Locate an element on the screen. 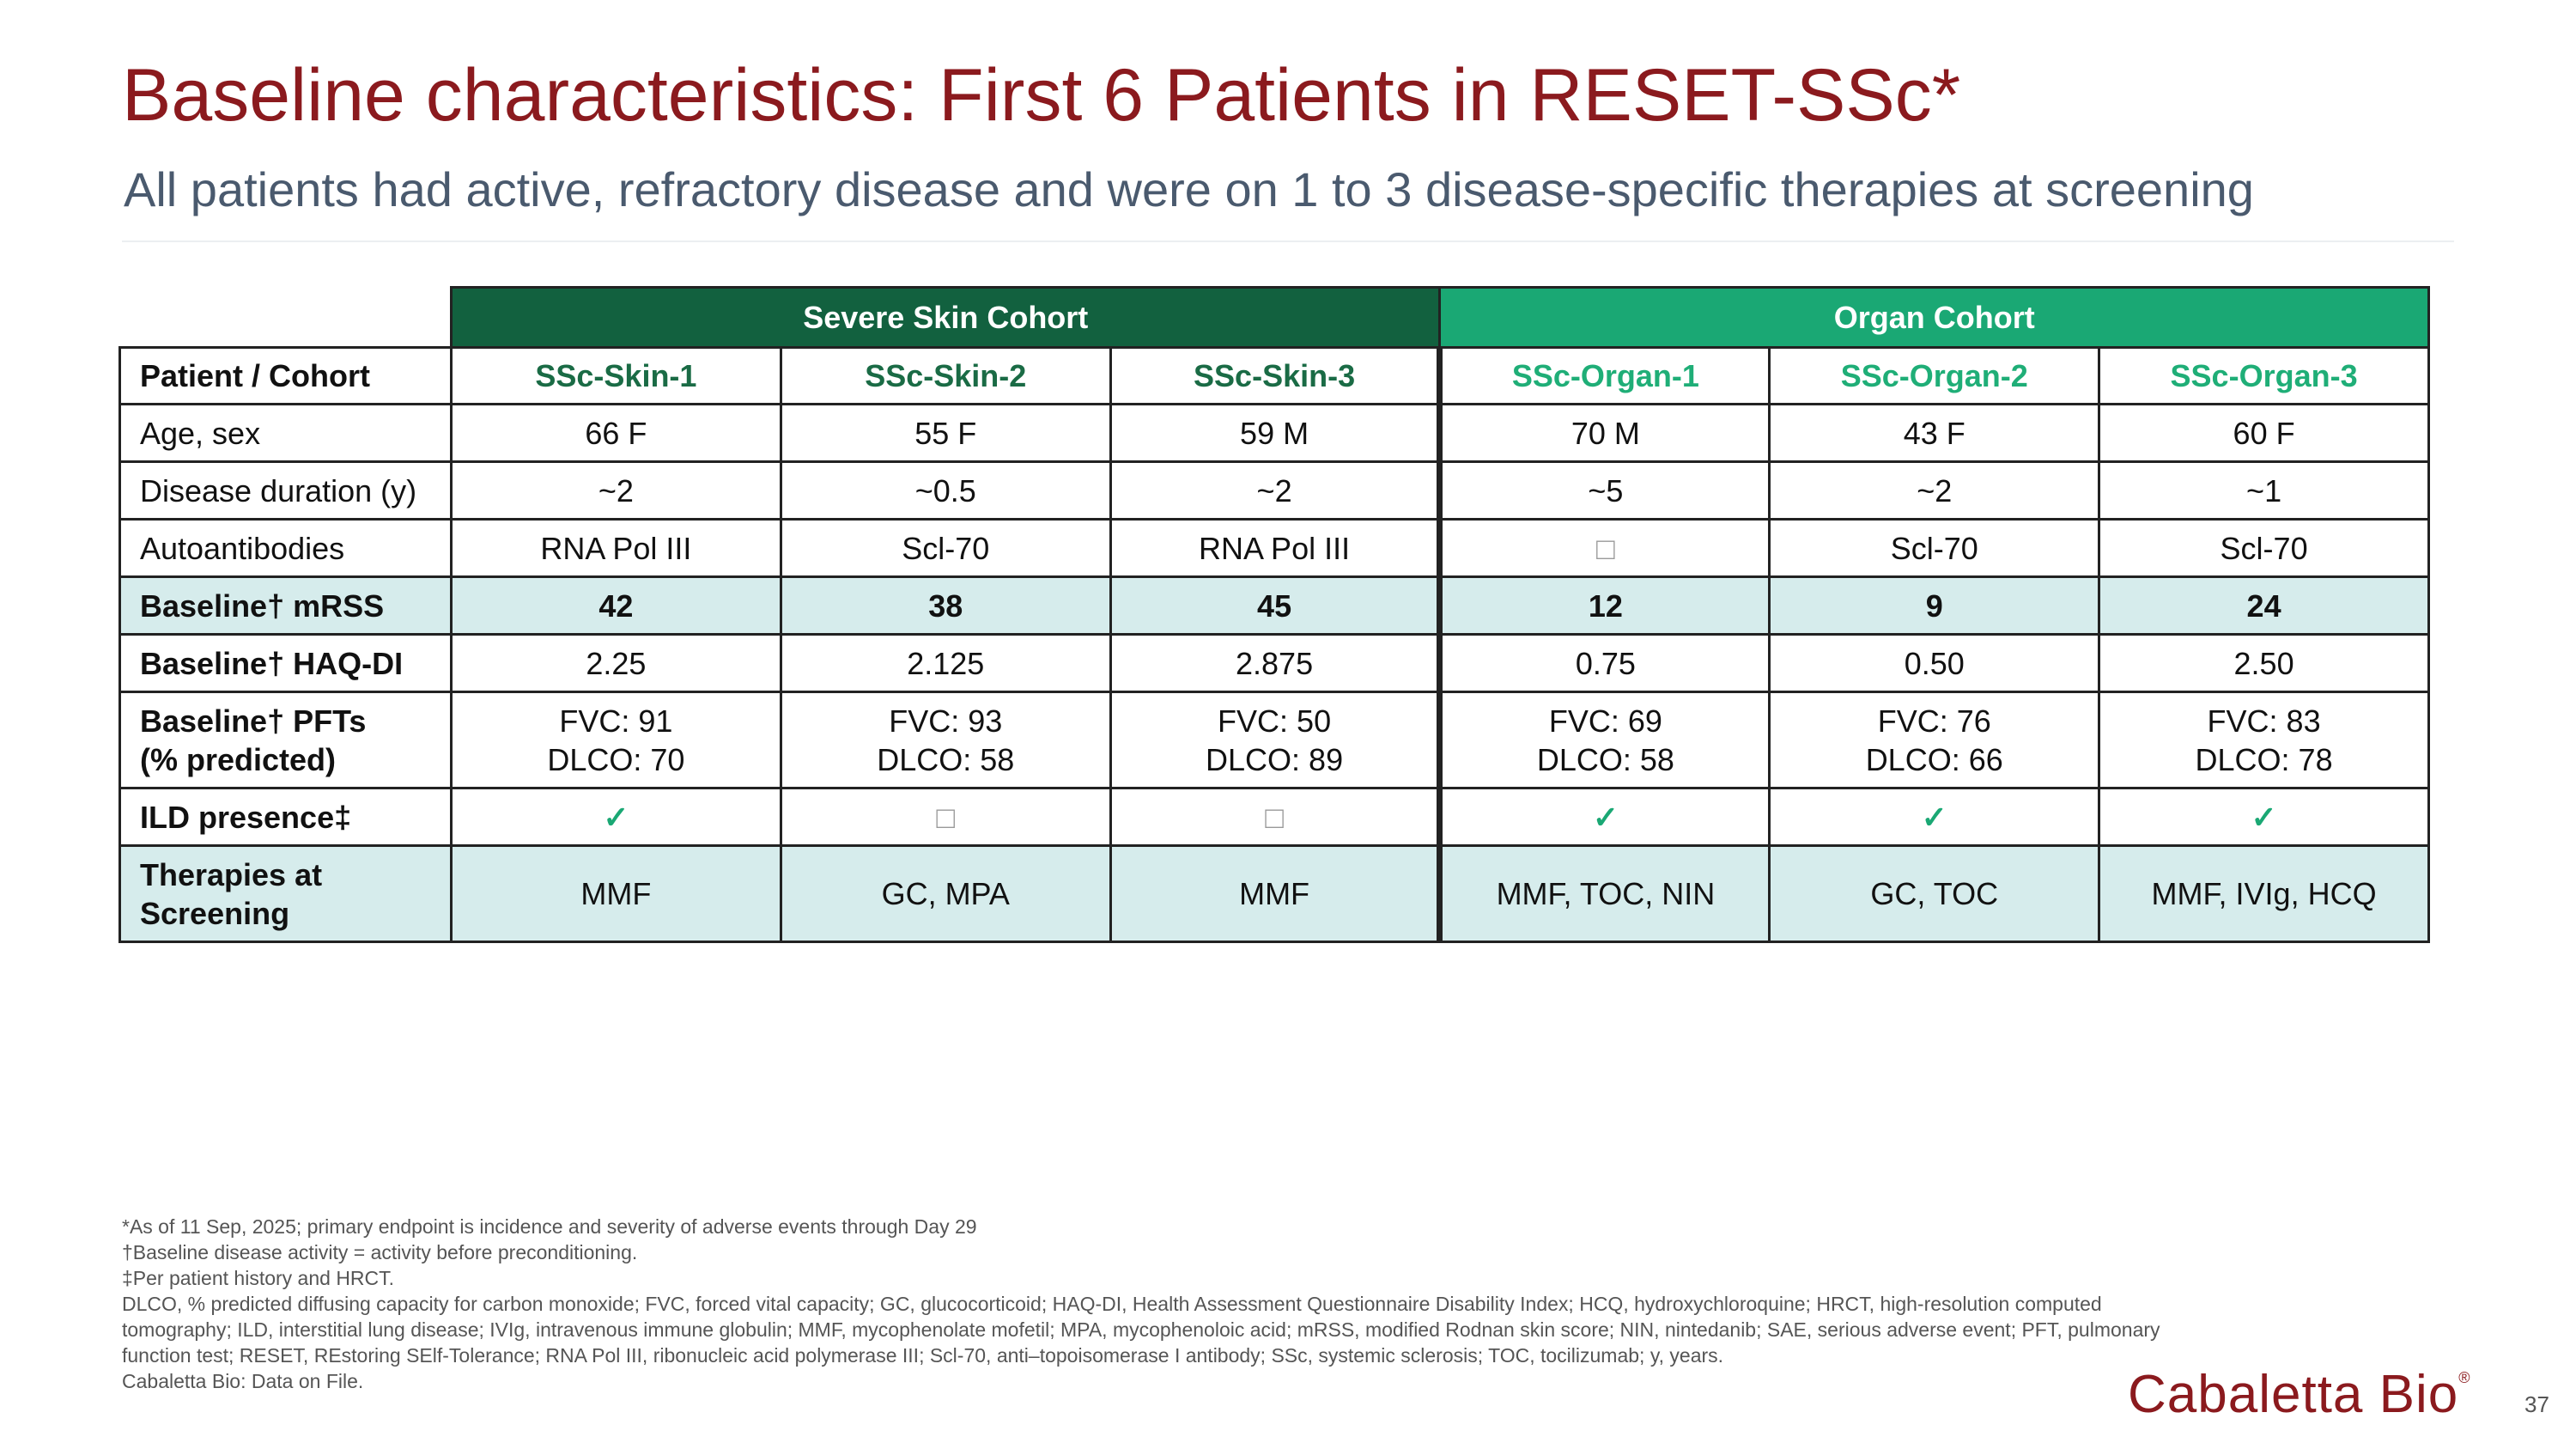 Image resolution: width=2576 pixels, height=1449 pixels. cell: 70 M is located at coordinates (1604, 433).